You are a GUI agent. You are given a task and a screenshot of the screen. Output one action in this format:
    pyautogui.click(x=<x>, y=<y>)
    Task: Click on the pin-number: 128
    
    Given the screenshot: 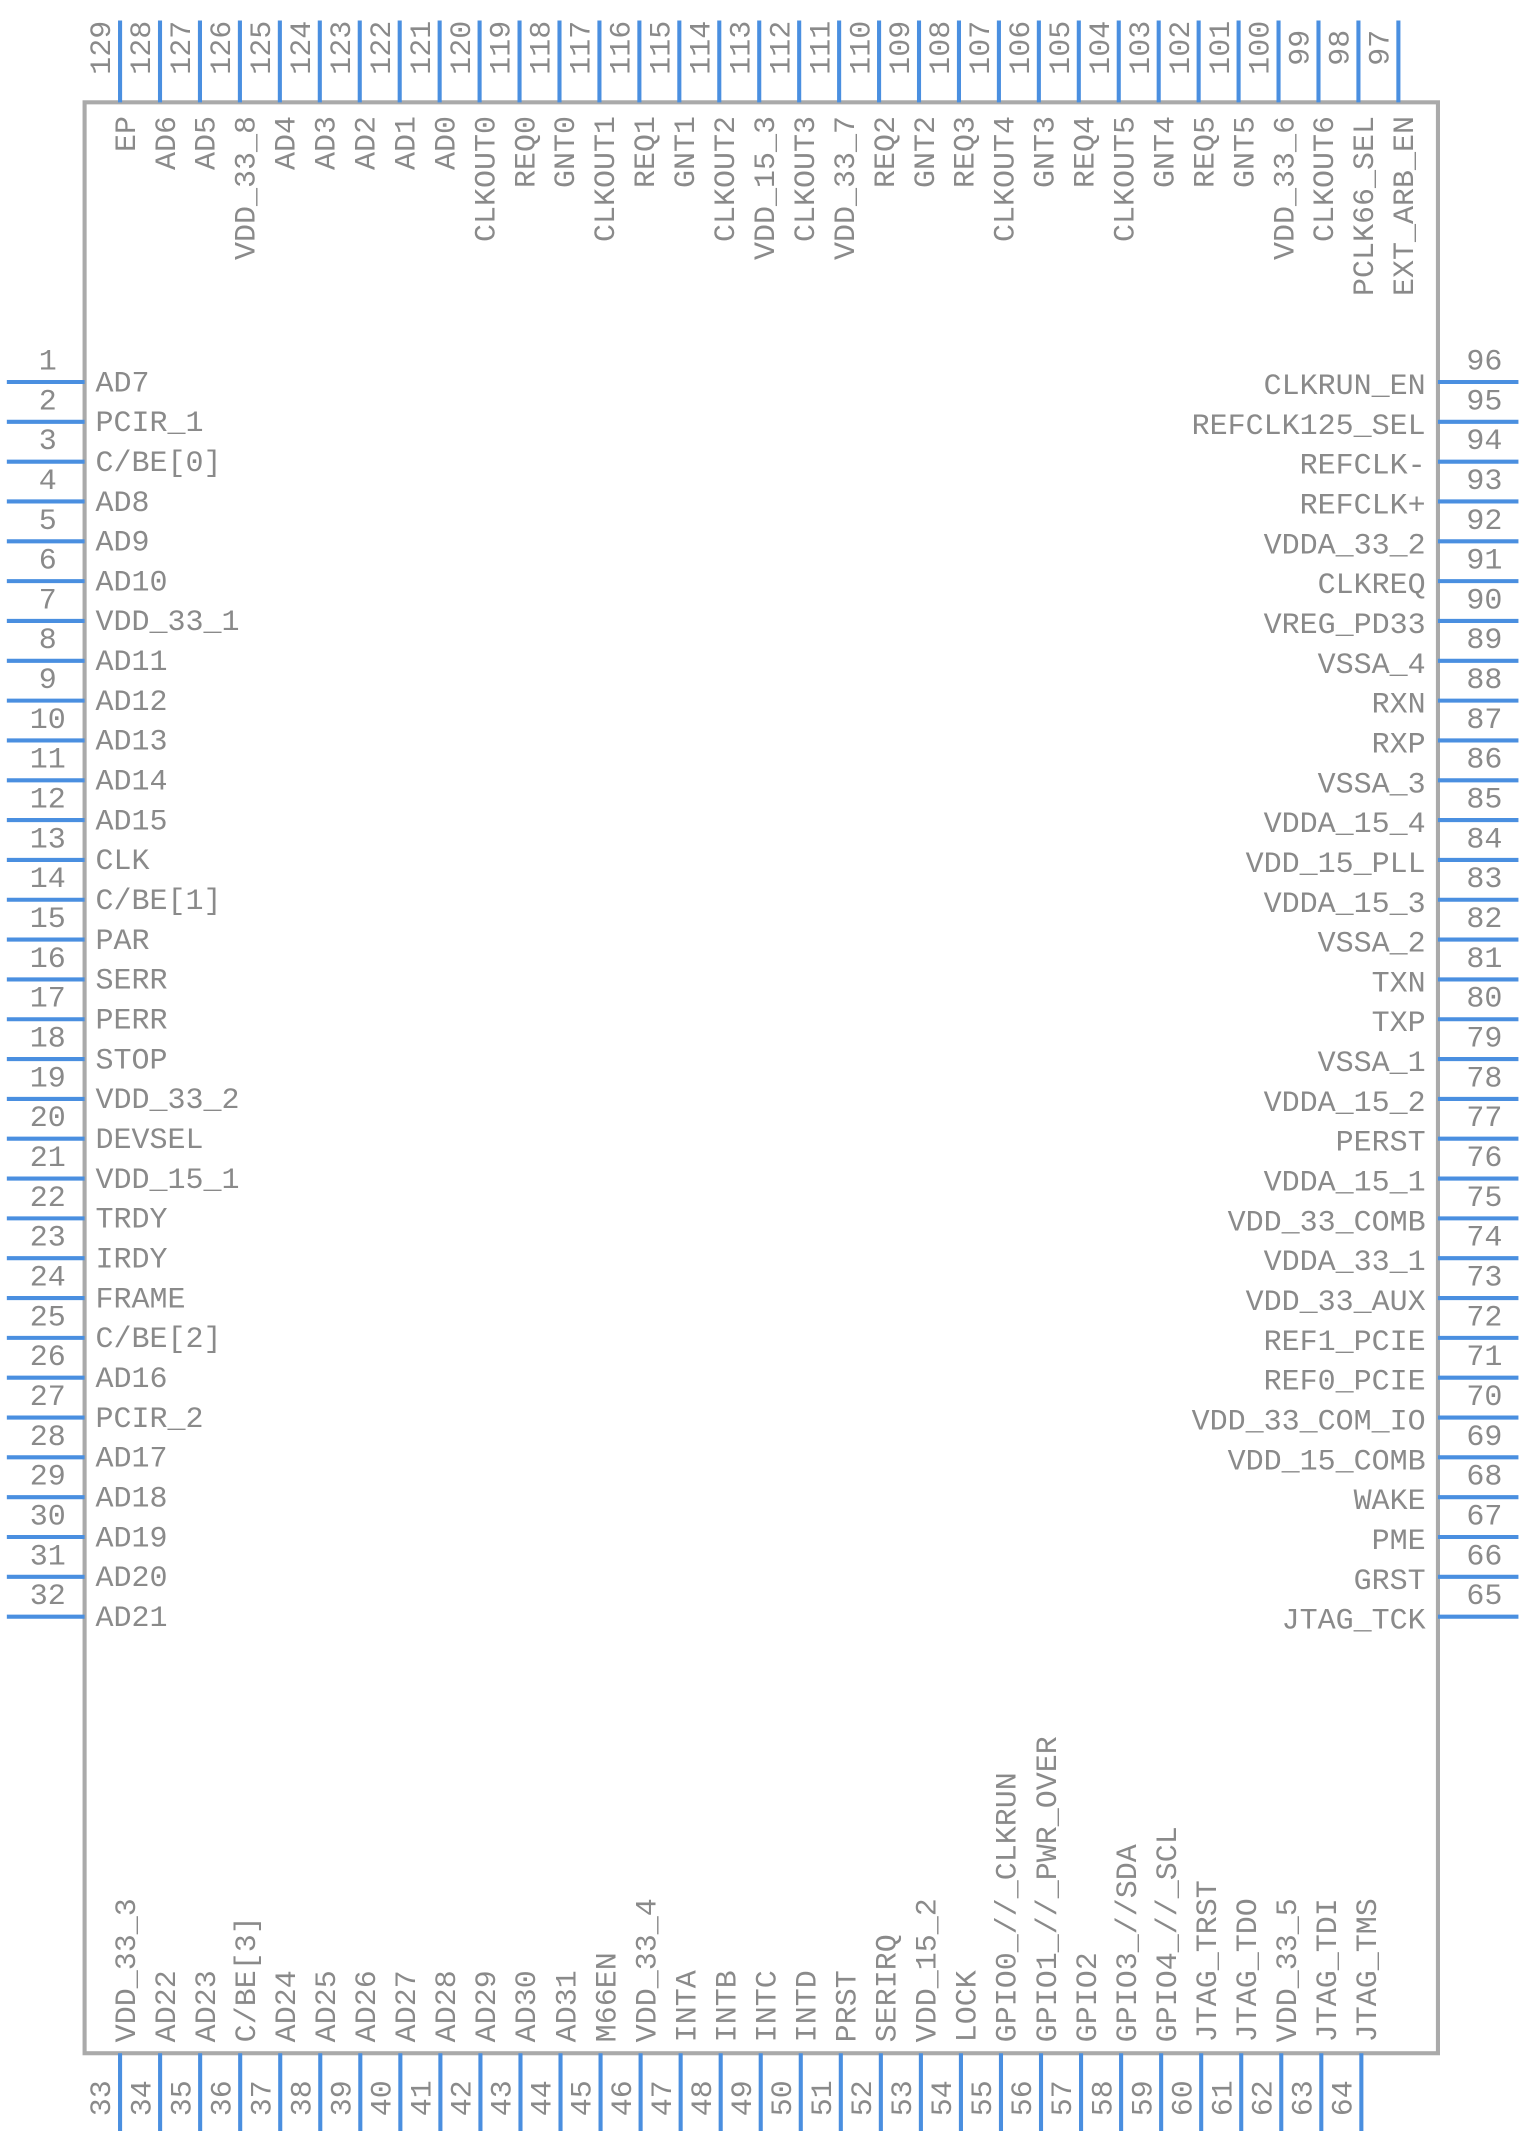 What is the action you would take?
    pyautogui.click(x=143, y=48)
    